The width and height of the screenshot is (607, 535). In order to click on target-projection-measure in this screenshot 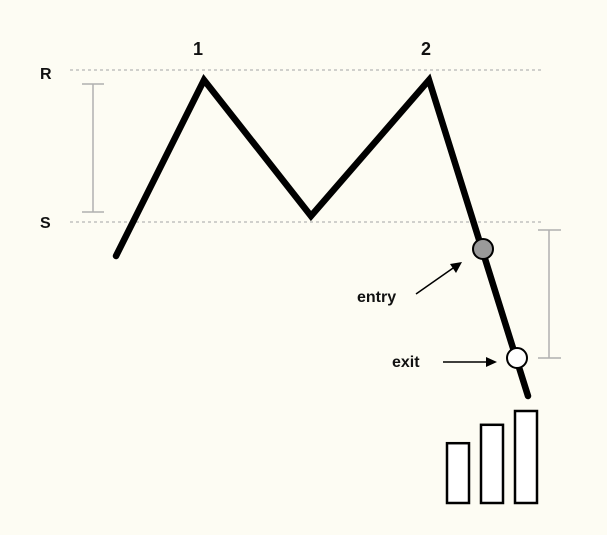, I will do `click(549, 294)`.